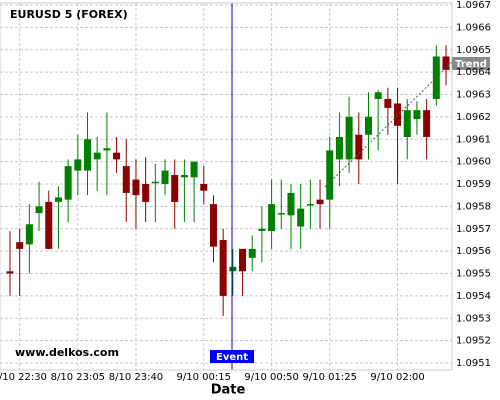 The width and height of the screenshot is (500, 400). What do you see at coordinates (204, 377) in the screenshot?
I see `x-tick-label: 9/10 00:15` at bounding box center [204, 377].